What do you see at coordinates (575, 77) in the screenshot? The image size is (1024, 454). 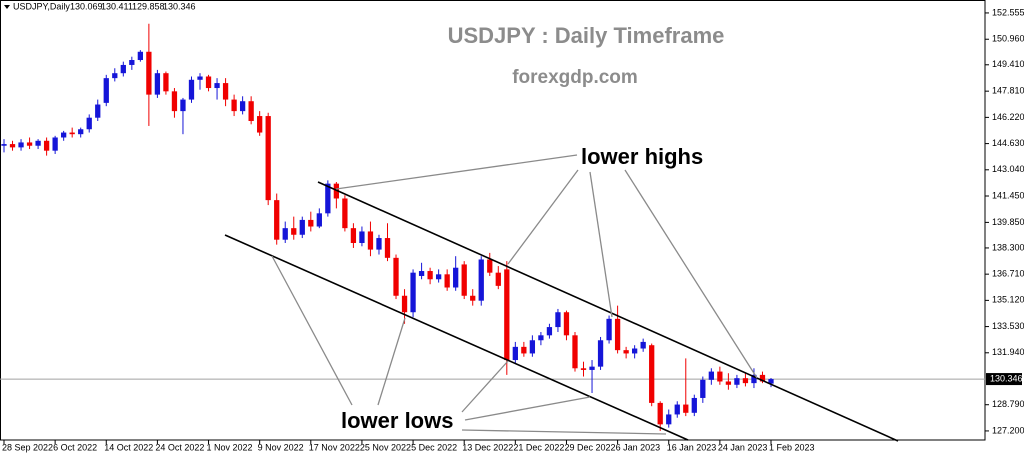 I see `chart-subtitle: forexgdp.com` at bounding box center [575, 77].